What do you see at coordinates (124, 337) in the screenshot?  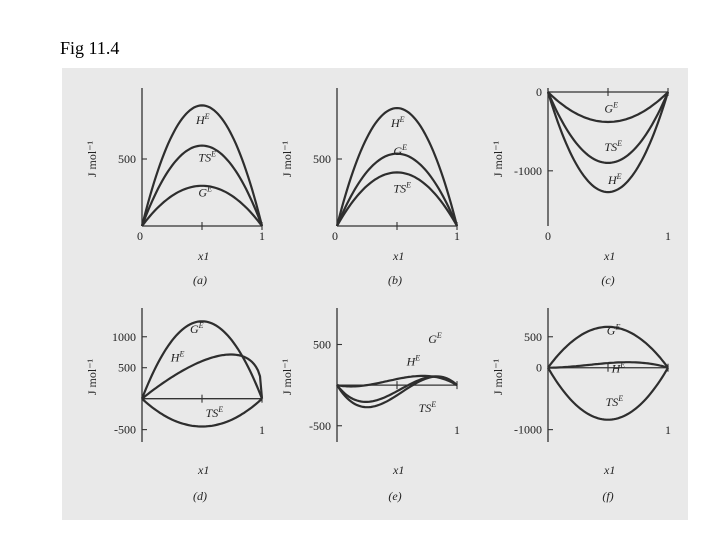 I see `y-tick-label: 1000` at bounding box center [124, 337].